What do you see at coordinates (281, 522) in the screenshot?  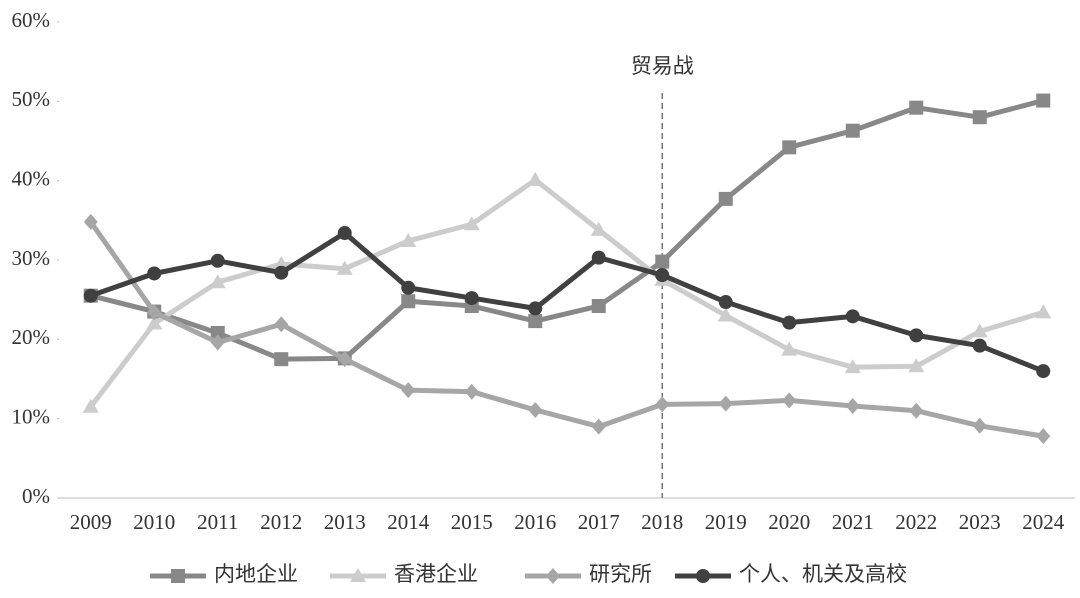 I see `x-tick-label: 2012` at bounding box center [281, 522].